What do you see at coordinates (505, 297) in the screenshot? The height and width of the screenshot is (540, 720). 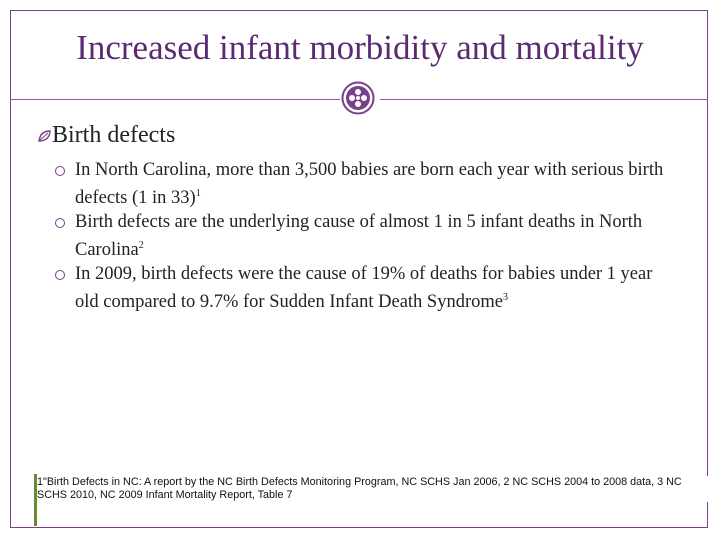 I see `footnote-ref: 3` at bounding box center [505, 297].